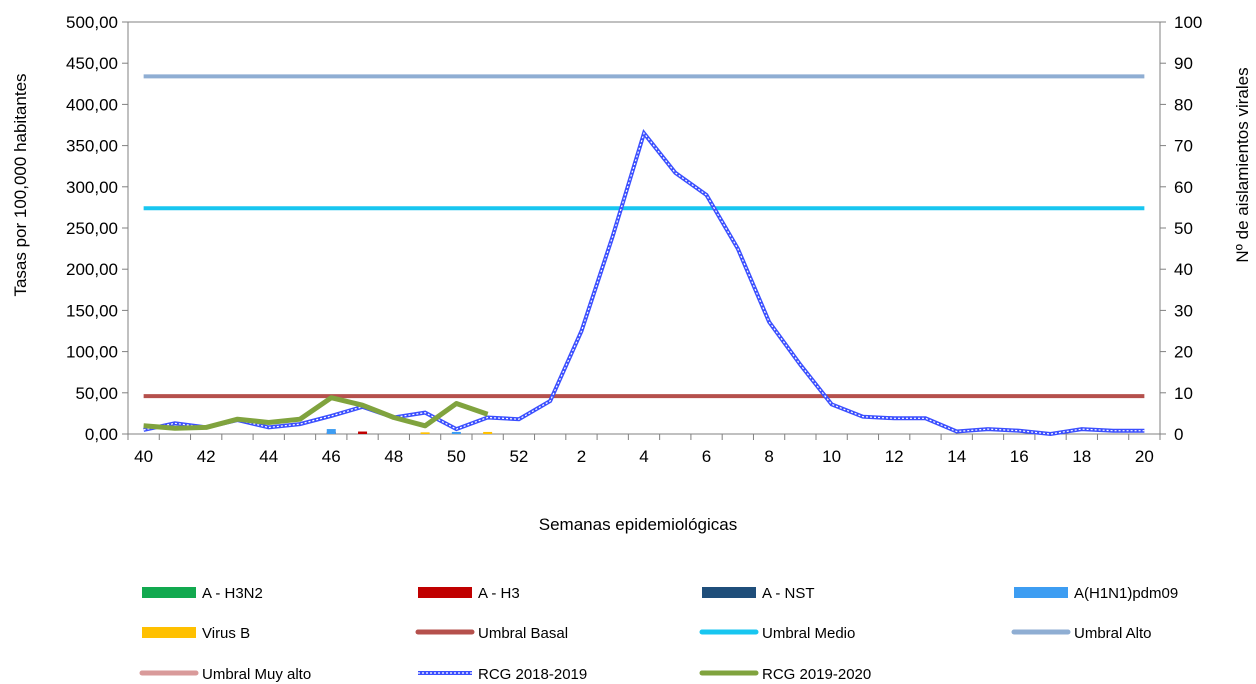 This screenshot has height=684, width=1256. What do you see at coordinates (1188, 22) in the screenshot?
I see `y2-tick-label: 100` at bounding box center [1188, 22].